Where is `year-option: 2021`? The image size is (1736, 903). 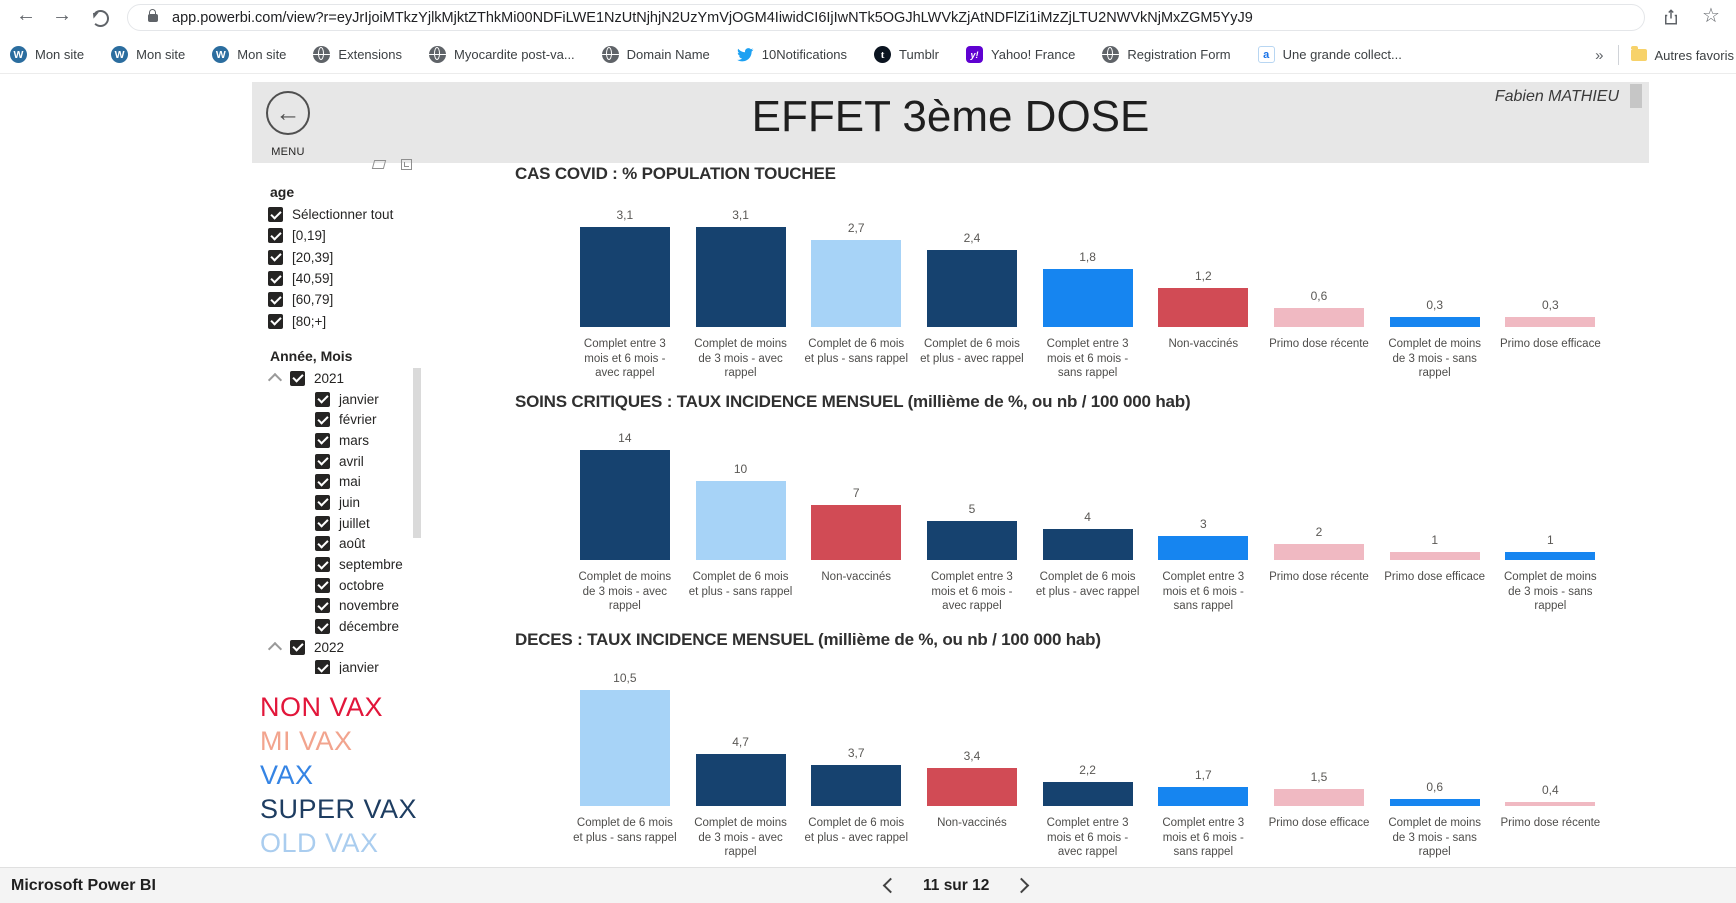
year-option: 2021 is located at coordinates (353, 378).